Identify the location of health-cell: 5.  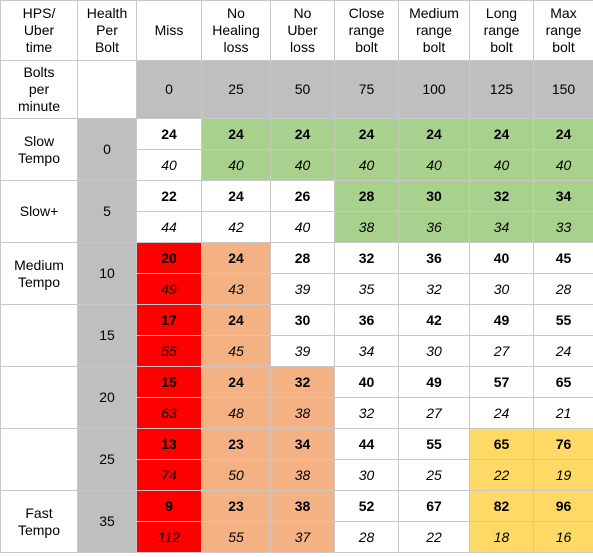
(107, 211).